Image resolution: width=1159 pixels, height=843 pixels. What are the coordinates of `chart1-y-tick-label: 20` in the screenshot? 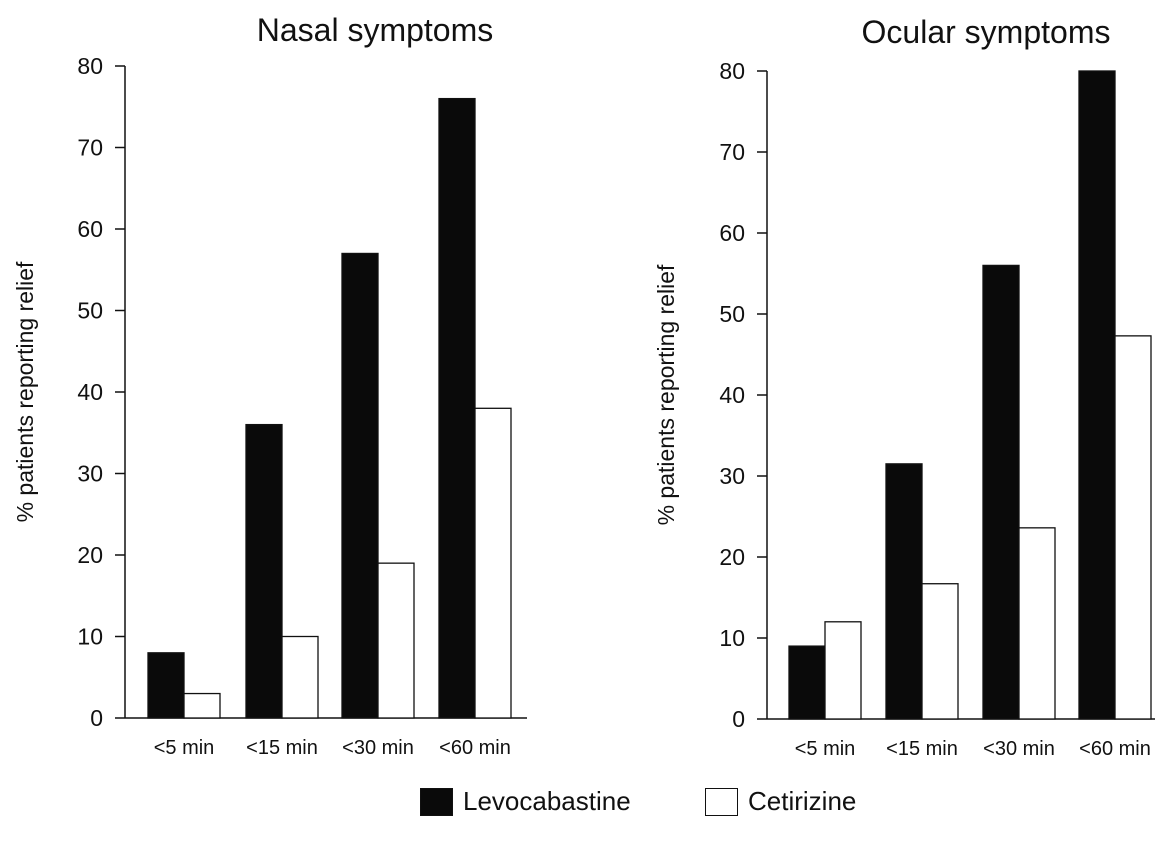 It's located at (90, 555).